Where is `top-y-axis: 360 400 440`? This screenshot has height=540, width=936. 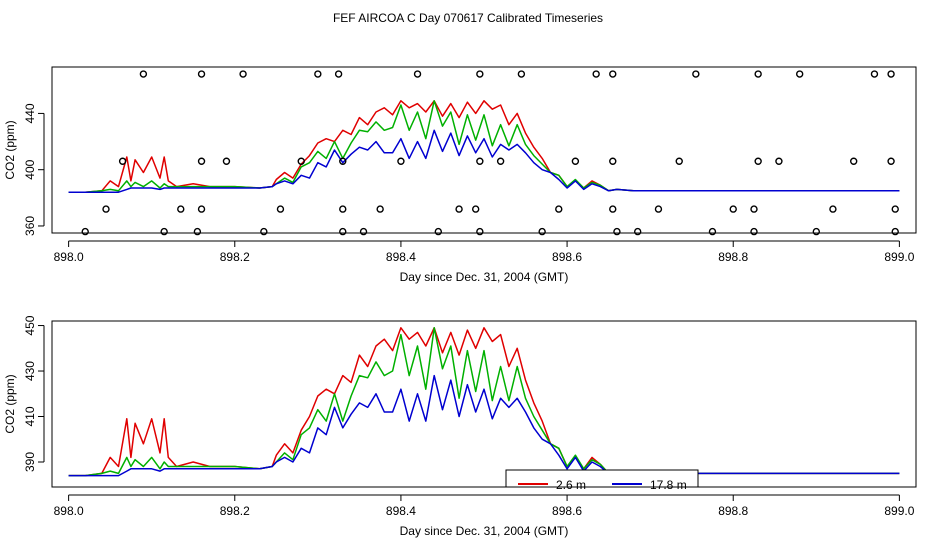
top-y-axis: 360 400 440 is located at coordinates (34, 169).